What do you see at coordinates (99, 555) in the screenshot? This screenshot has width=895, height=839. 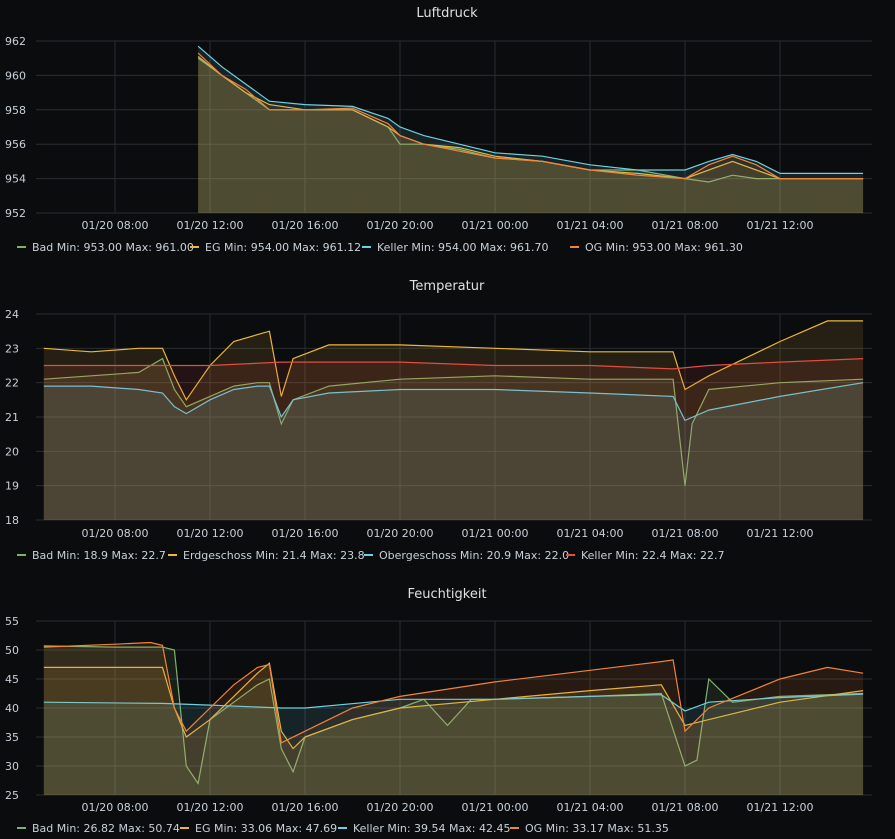 I see `legend-item-bad: Bad Min: 18.9 Max: 22.7` at bounding box center [99, 555].